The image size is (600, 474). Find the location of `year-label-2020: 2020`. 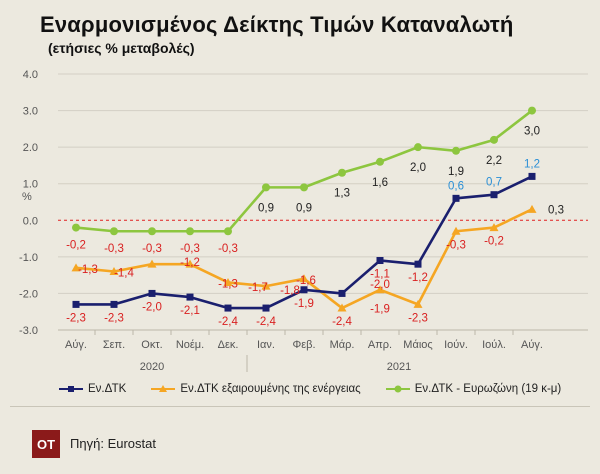

year-label-2020: 2020 is located at coordinates (152, 367).